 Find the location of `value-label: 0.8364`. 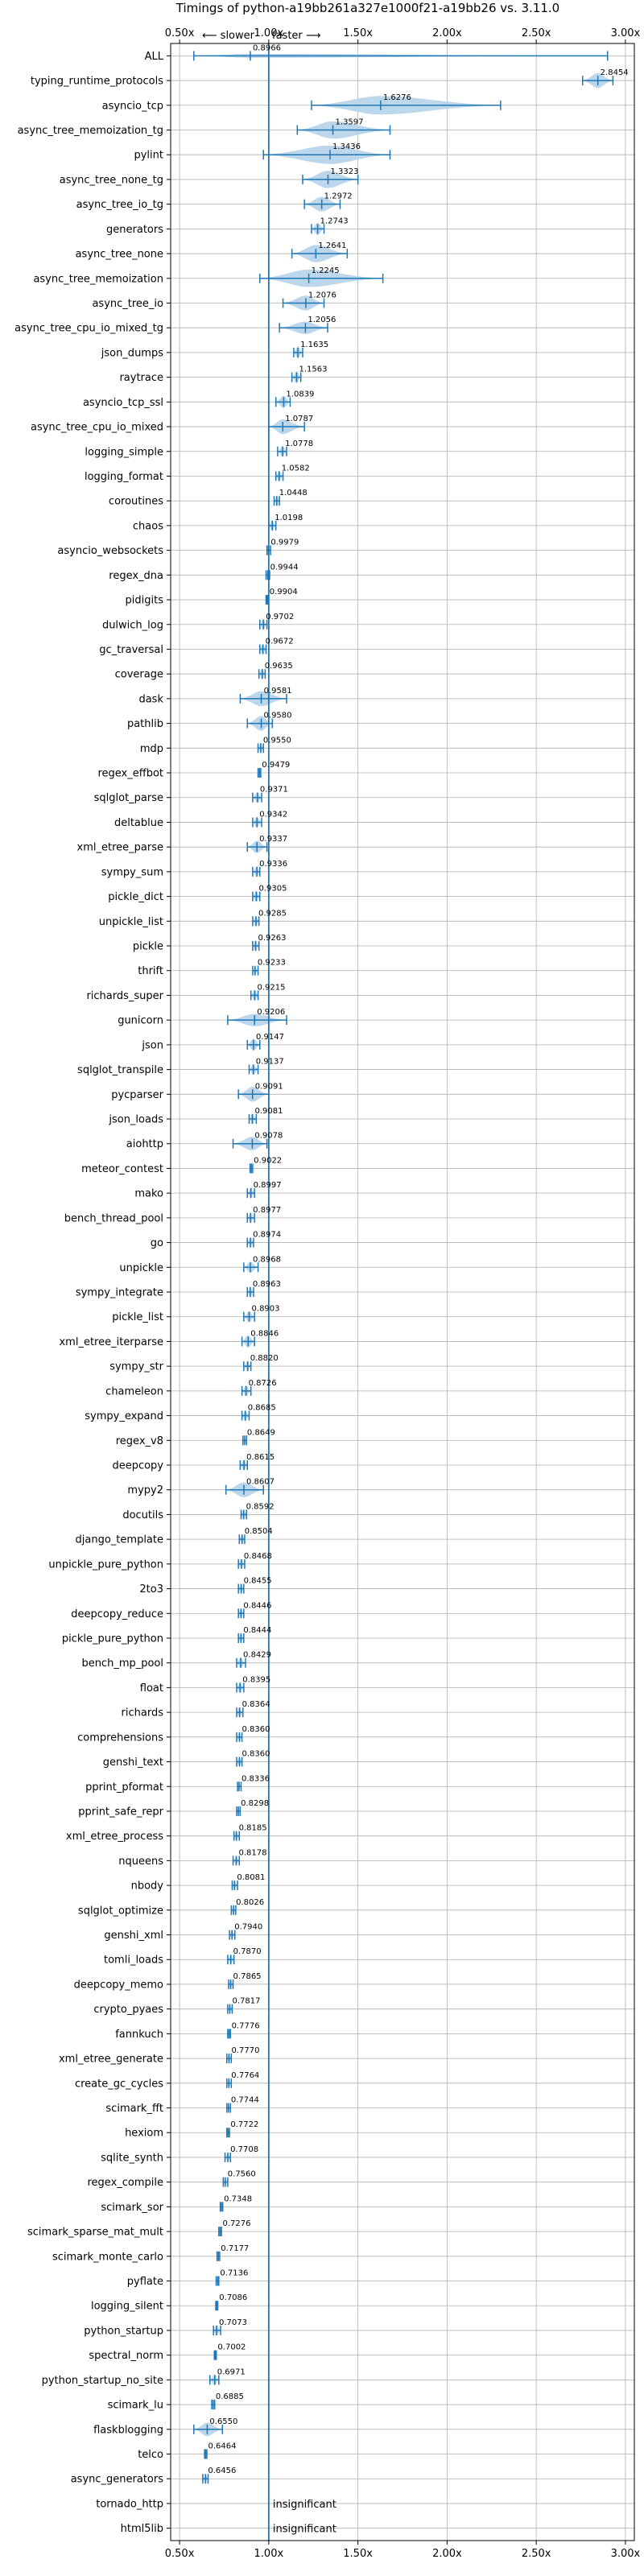

value-label: 0.8364 is located at coordinates (256, 1704).